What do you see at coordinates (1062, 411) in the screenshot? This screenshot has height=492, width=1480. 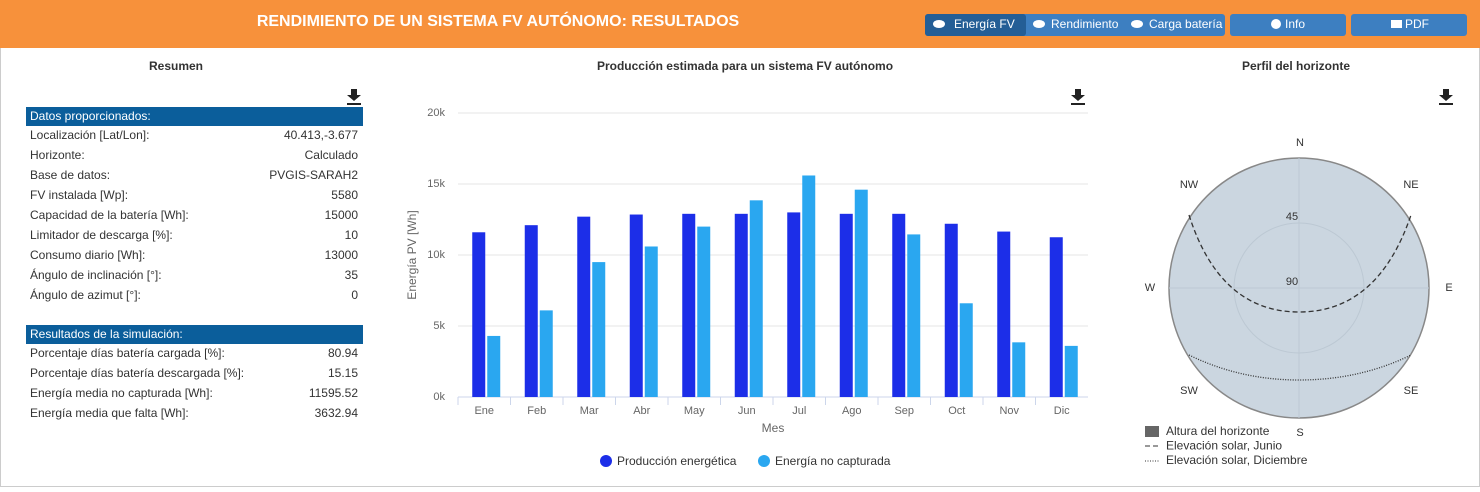 I see `x-tick-label: Dic` at bounding box center [1062, 411].